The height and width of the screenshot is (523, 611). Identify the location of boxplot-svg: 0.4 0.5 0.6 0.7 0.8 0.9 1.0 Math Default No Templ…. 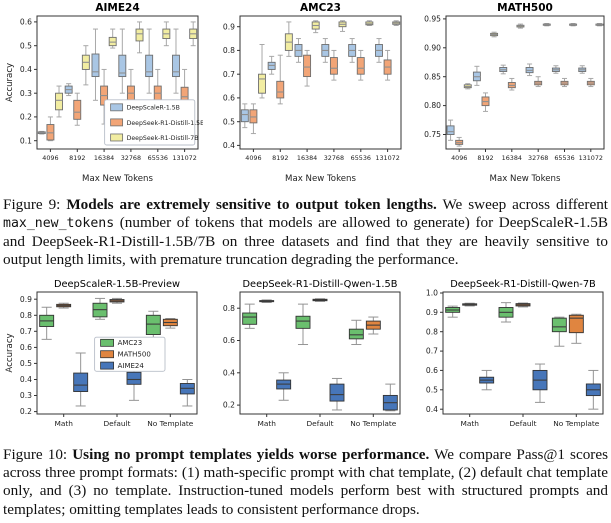
(515, 353).